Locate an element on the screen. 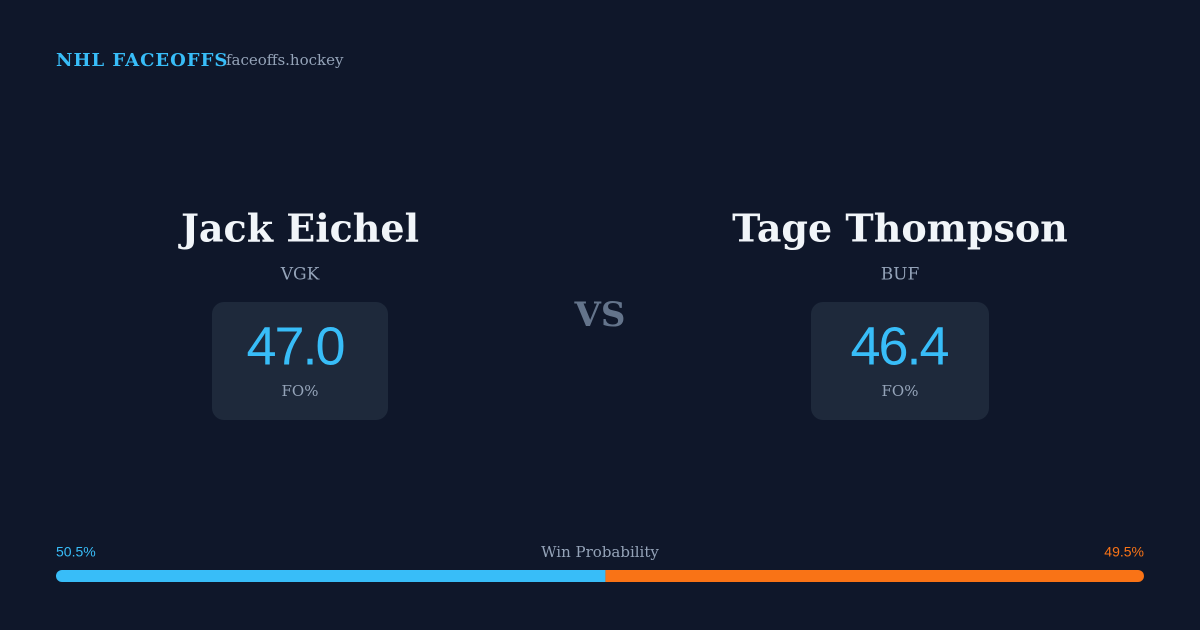  bar-segments is located at coordinates (600, 576).